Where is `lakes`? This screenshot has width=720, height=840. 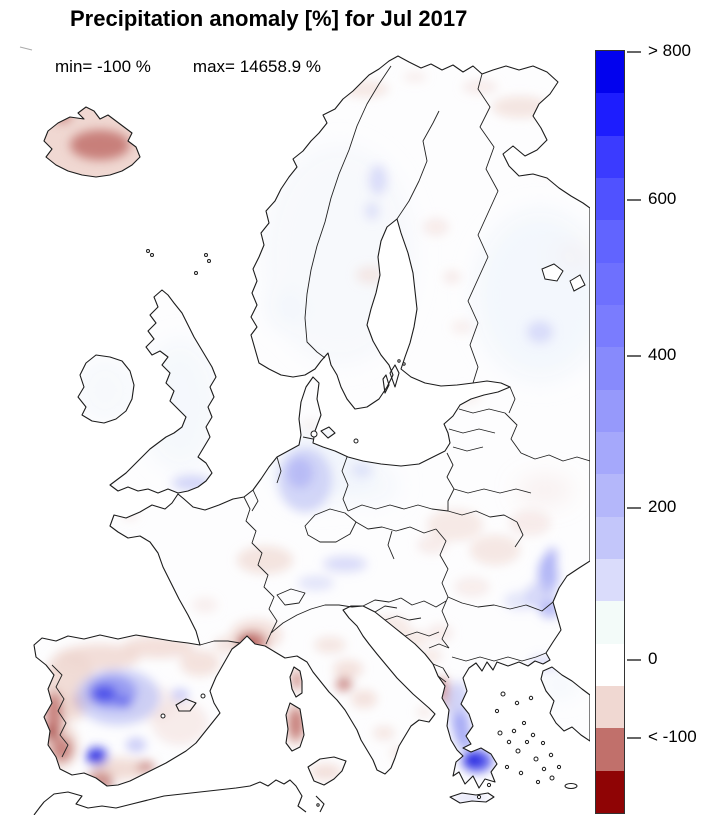
lakes is located at coordinates (563, 277).